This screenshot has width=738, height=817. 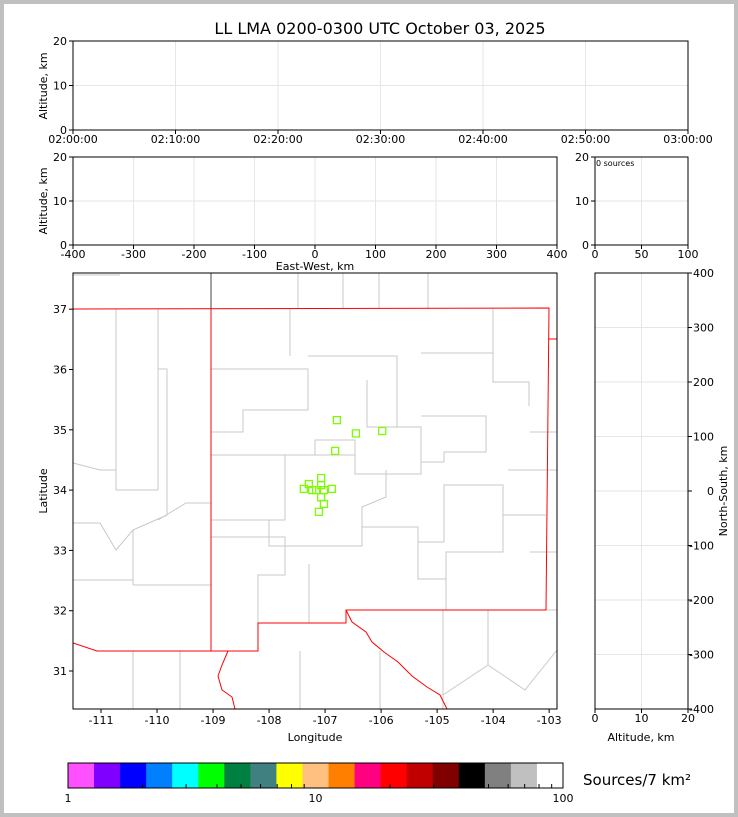 What do you see at coordinates (380, 139) in the screenshot?
I see `x-tick-label: 02:30:00` at bounding box center [380, 139].